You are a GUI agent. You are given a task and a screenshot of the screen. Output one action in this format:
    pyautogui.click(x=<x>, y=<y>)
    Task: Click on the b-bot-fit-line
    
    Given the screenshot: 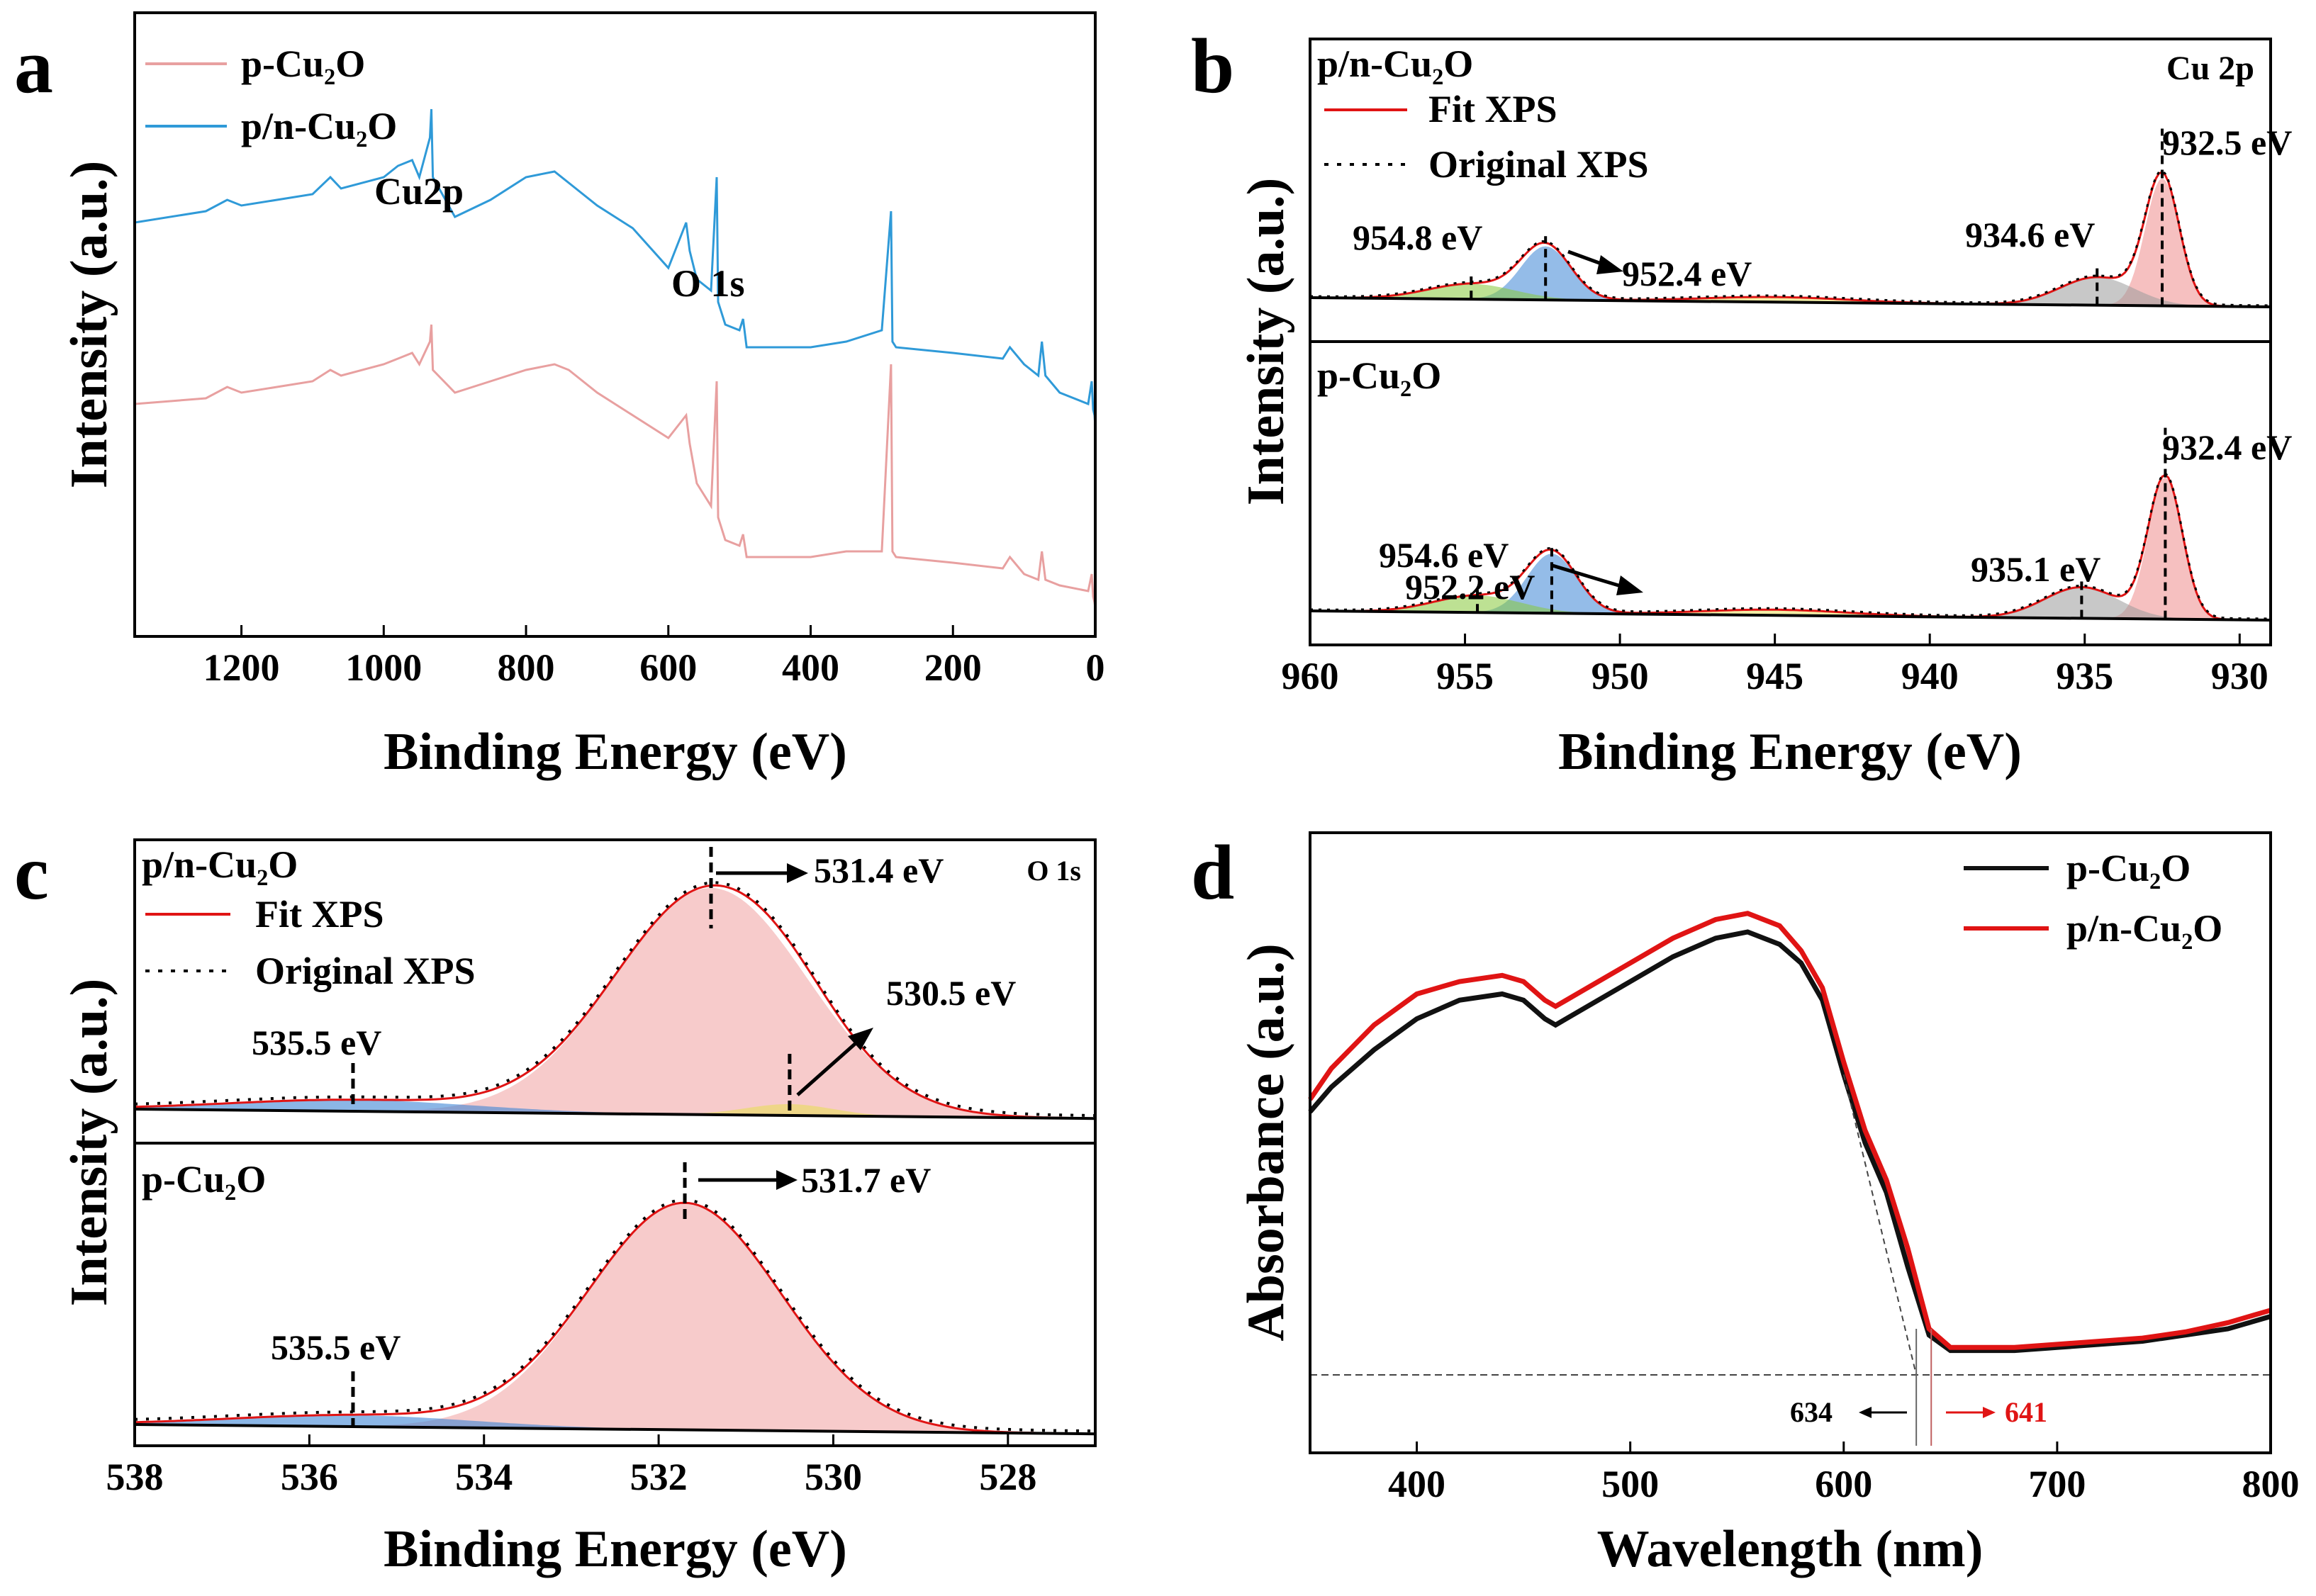 What is the action you would take?
    pyautogui.click(x=1789, y=547)
    